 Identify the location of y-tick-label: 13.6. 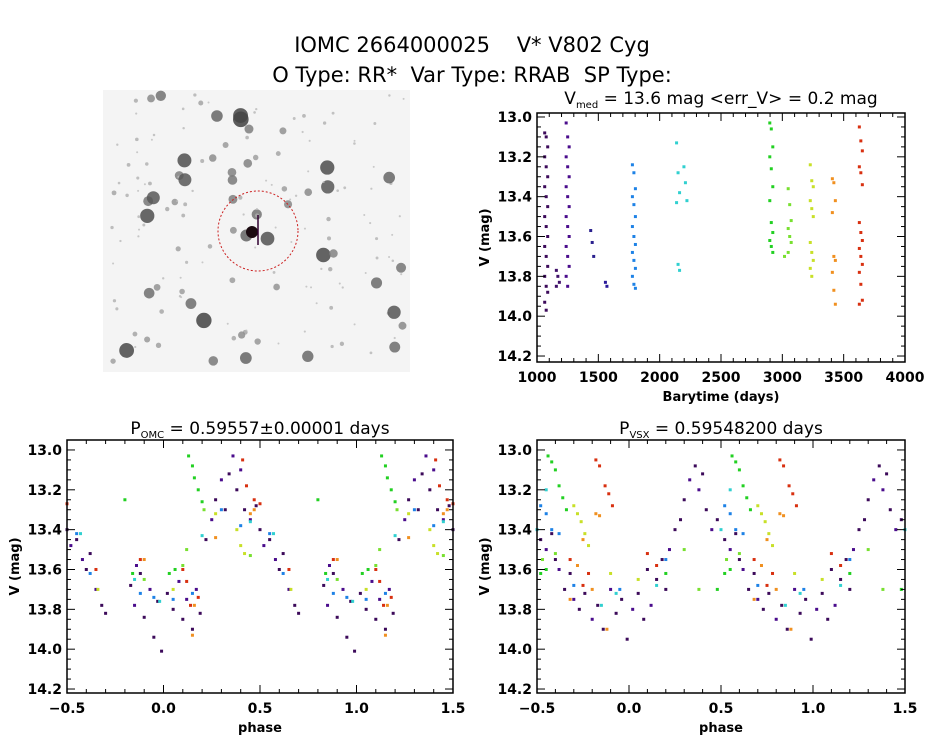
(514, 238).